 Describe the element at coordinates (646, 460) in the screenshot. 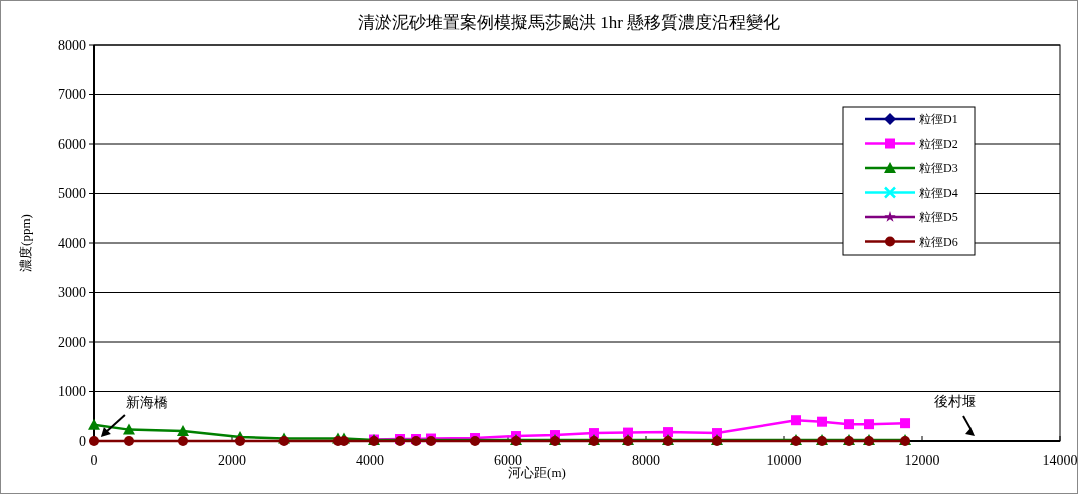

I see `x-tick-label: 8000` at that location.